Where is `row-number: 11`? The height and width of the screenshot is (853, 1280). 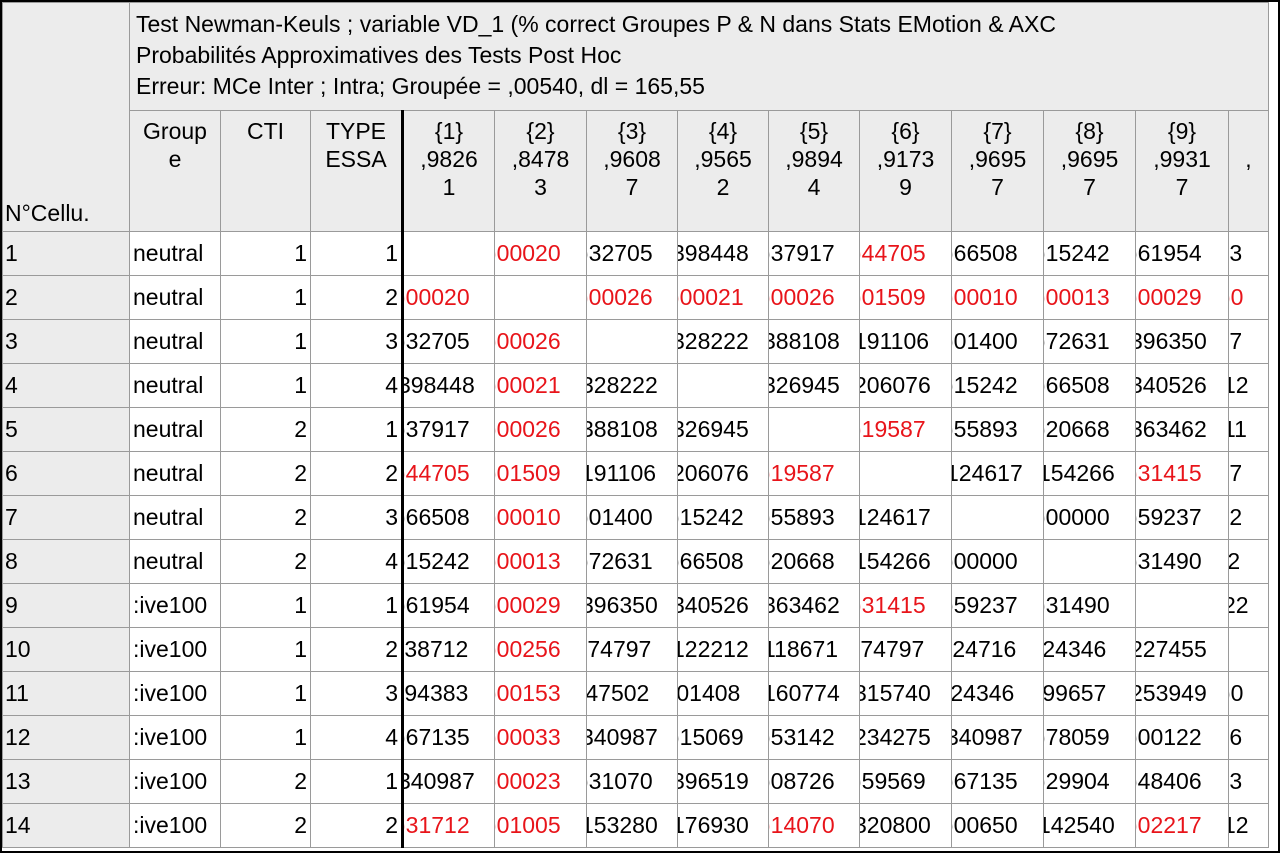
row-number: 11 is located at coordinates (66, 693).